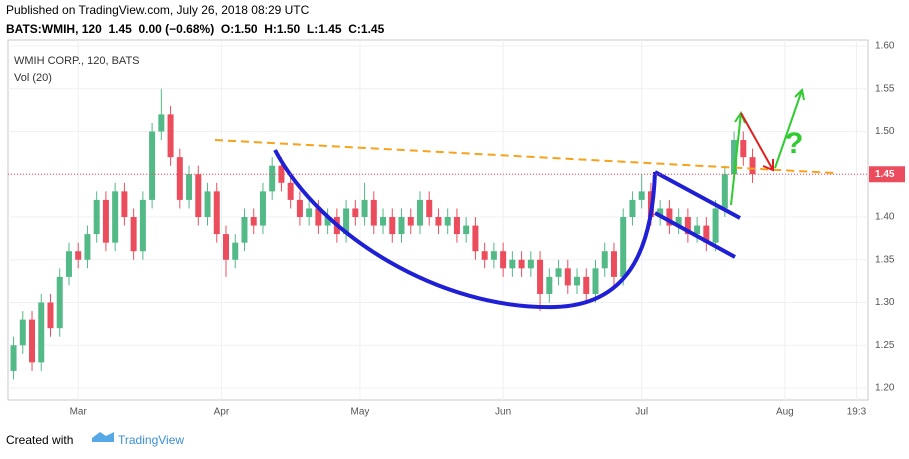 This screenshot has height=459, width=909. What do you see at coordinates (222, 412) in the screenshot?
I see `x-tick-label: Apr` at bounding box center [222, 412].